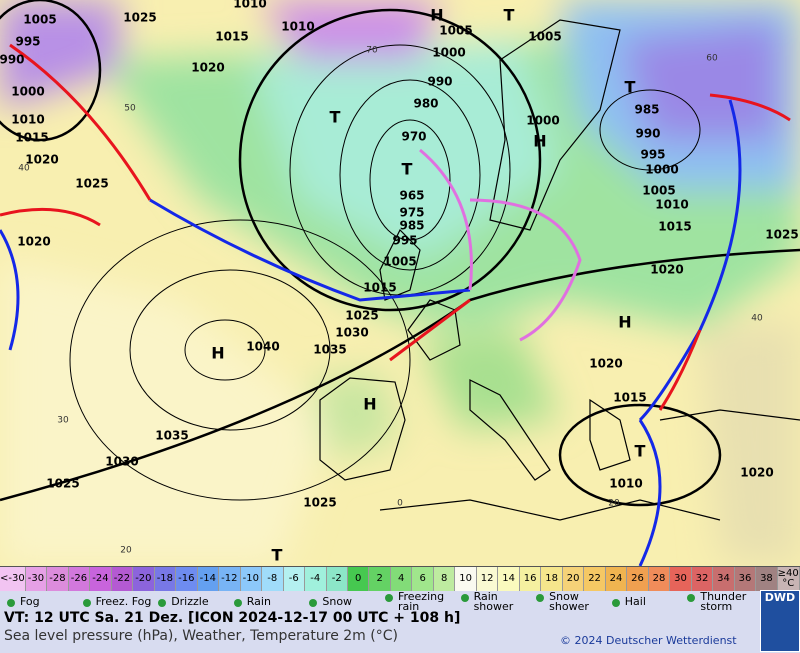 This screenshot has height=653, width=800. Describe the element at coordinates (659, 579) in the screenshot. I see `scale-cell: 28` at that location.